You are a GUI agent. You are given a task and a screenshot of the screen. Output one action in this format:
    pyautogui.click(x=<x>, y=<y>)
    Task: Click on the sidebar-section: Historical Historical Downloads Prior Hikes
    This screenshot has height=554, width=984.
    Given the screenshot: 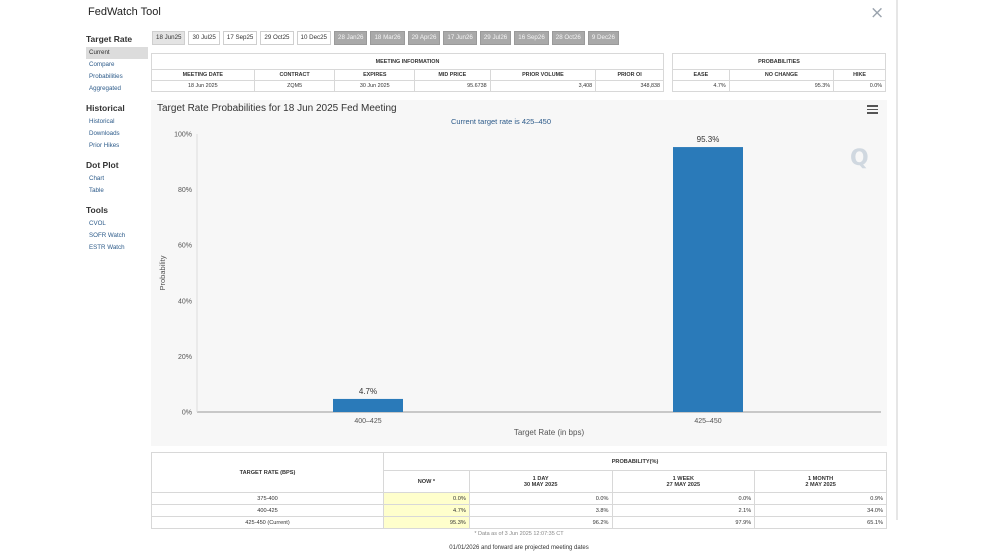 What is the action you would take?
    pyautogui.click(x=117, y=126)
    